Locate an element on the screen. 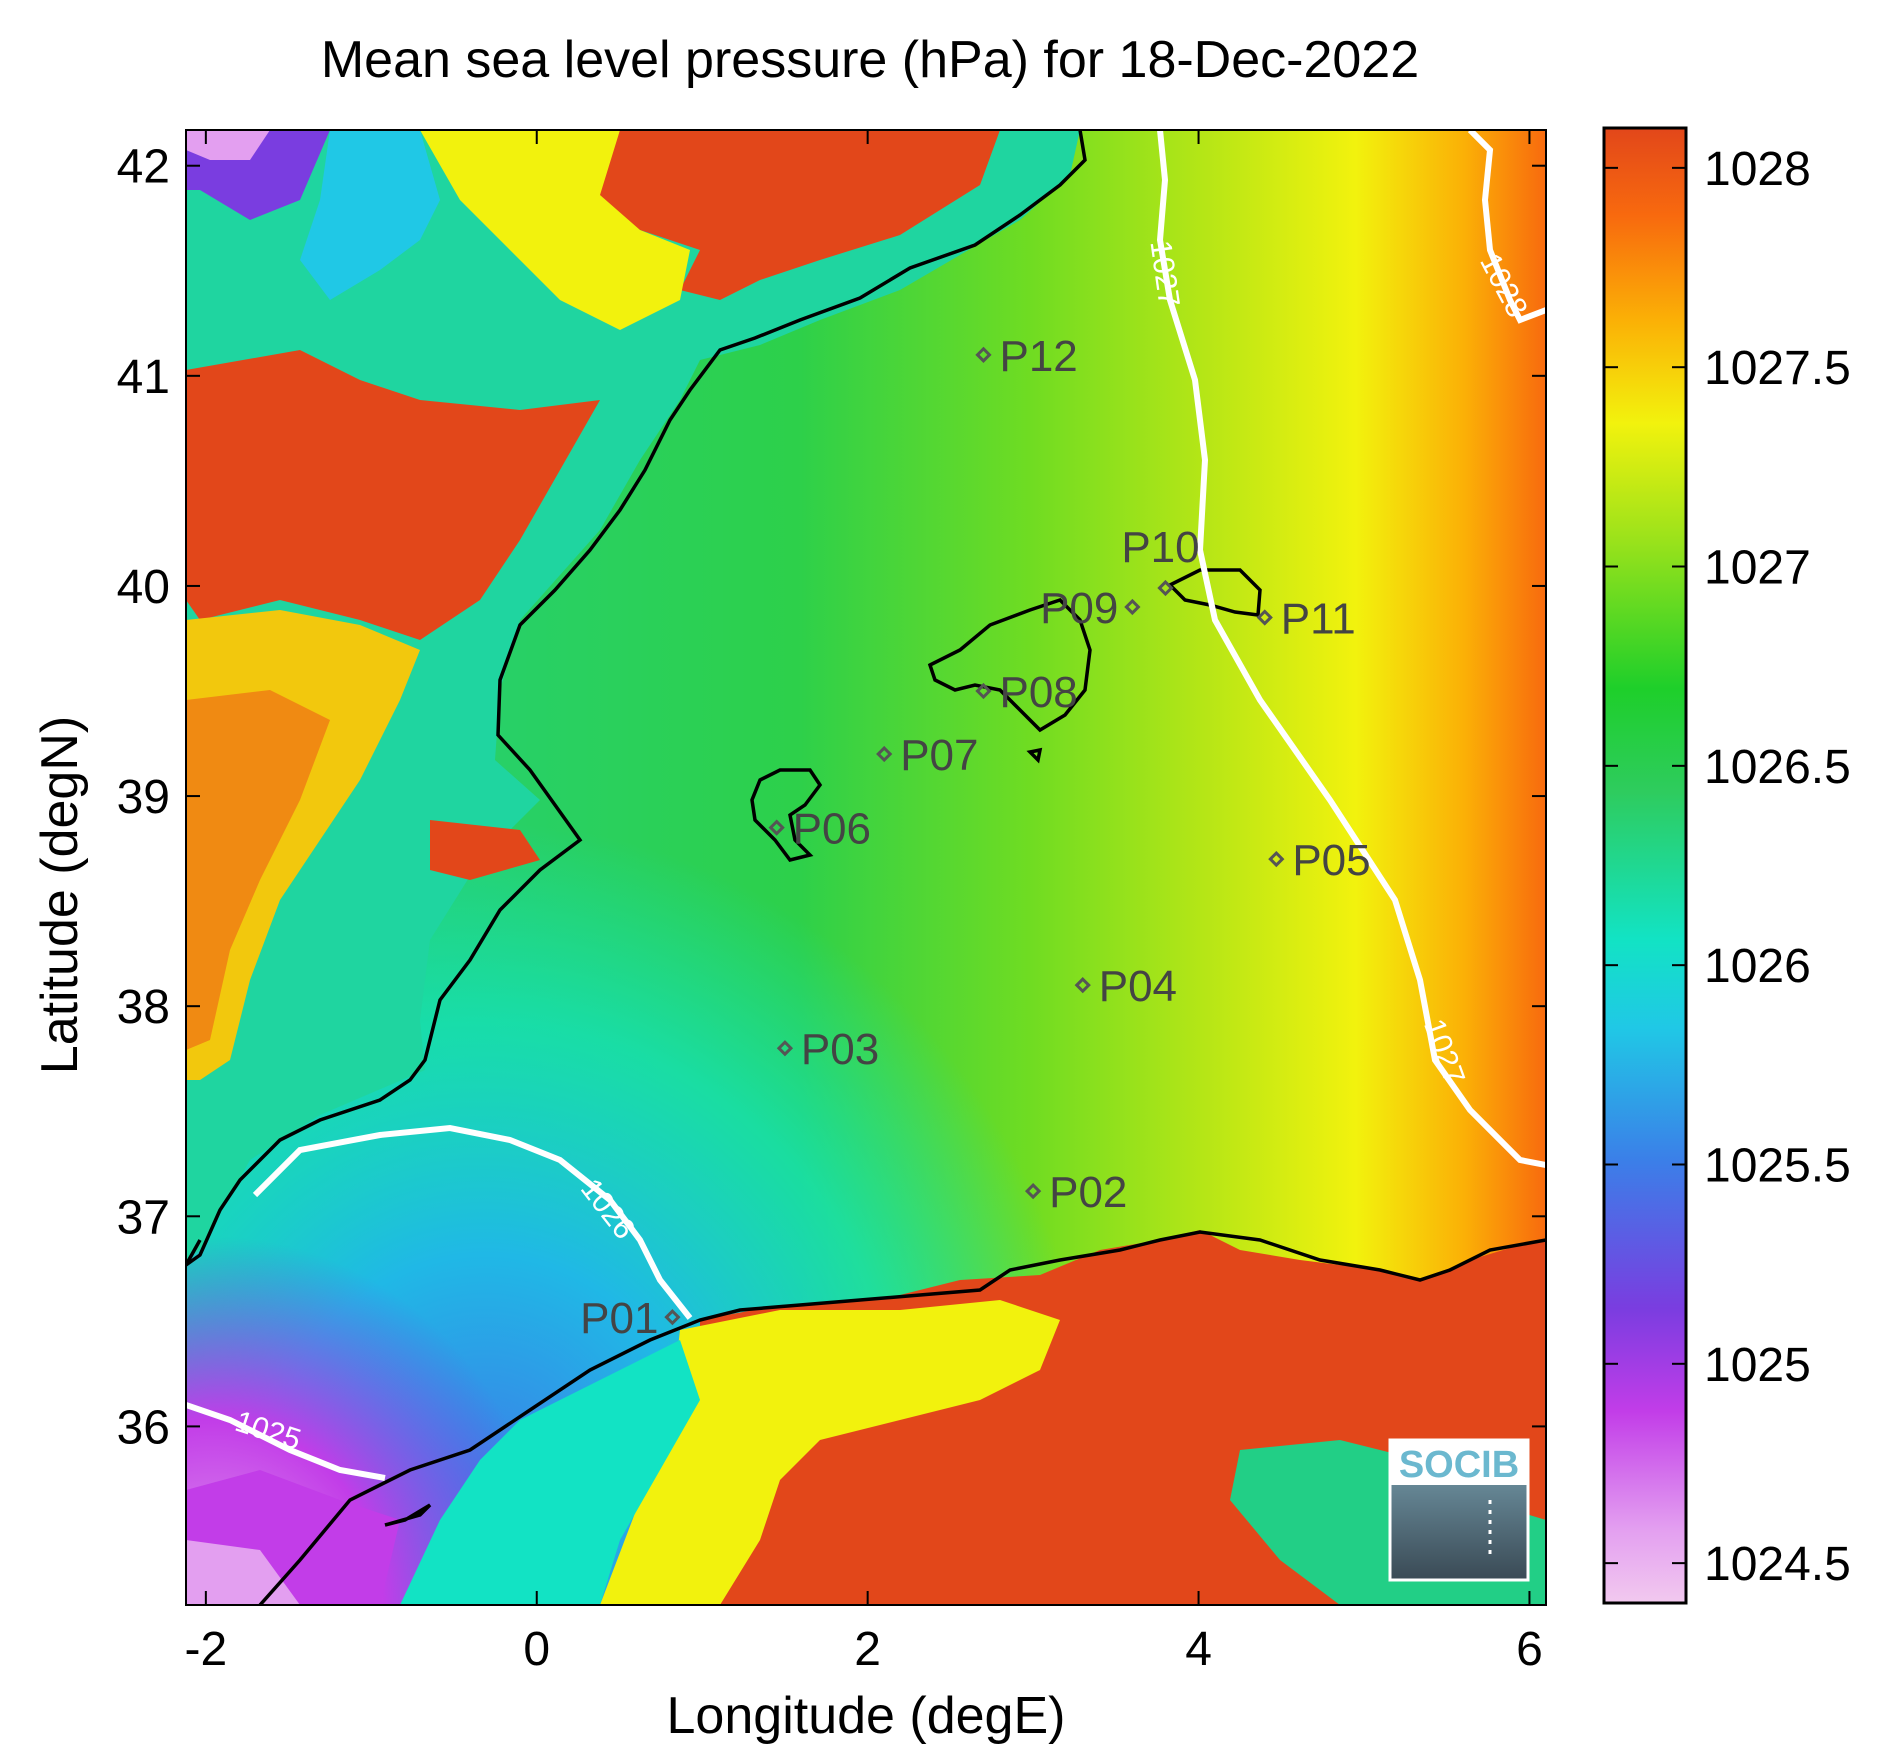 The width and height of the screenshot is (1904, 1758). station-p12: P12 is located at coordinates (1026, 356).